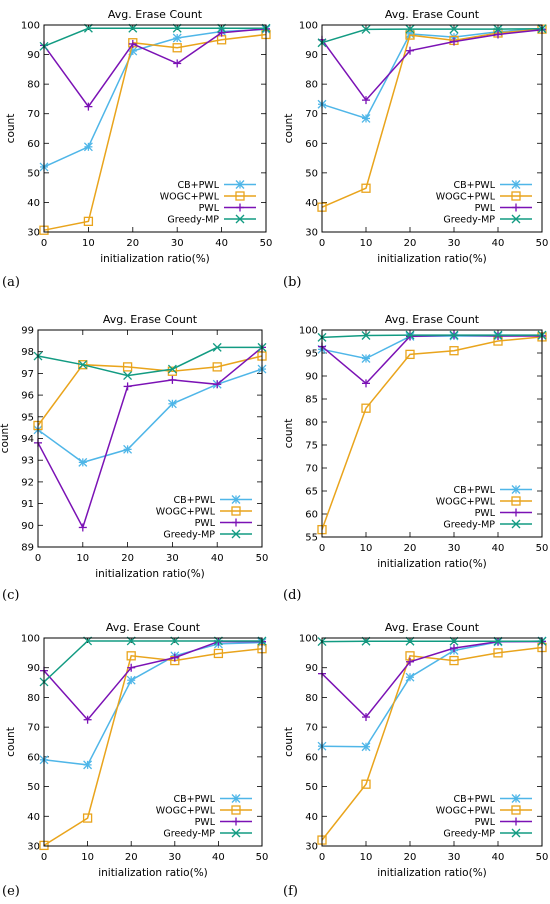  I want to click on y-tick-label: 100, so click(308, 26).